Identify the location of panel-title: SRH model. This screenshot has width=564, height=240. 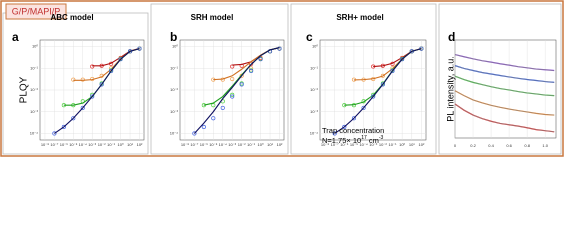
(212, 17).